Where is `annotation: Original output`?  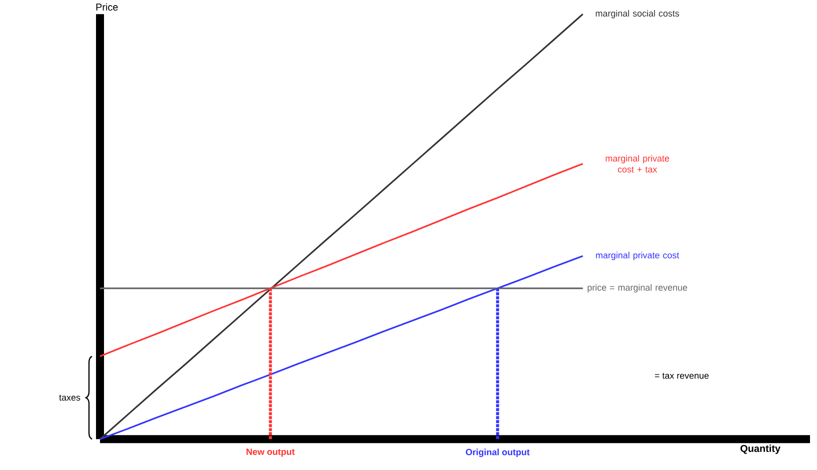 annotation: Original output is located at coordinates (498, 452).